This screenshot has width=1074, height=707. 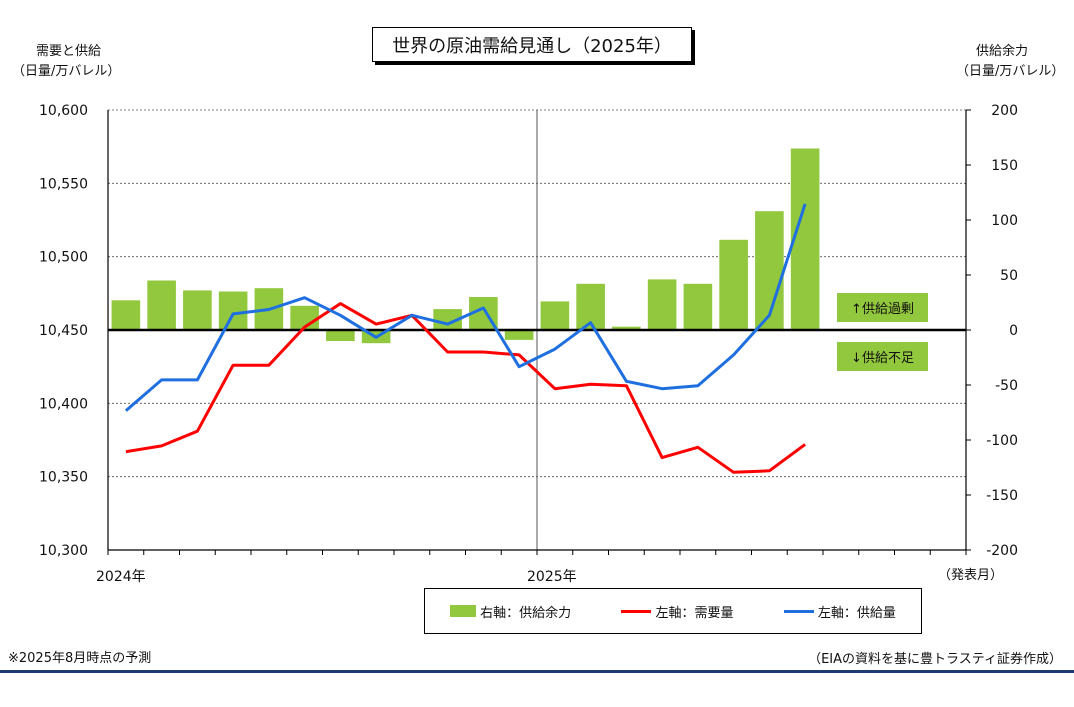 I want to click on legend: 右軸：供給余力 左軸：需要量 左軸：供給量, so click(x=673, y=611).